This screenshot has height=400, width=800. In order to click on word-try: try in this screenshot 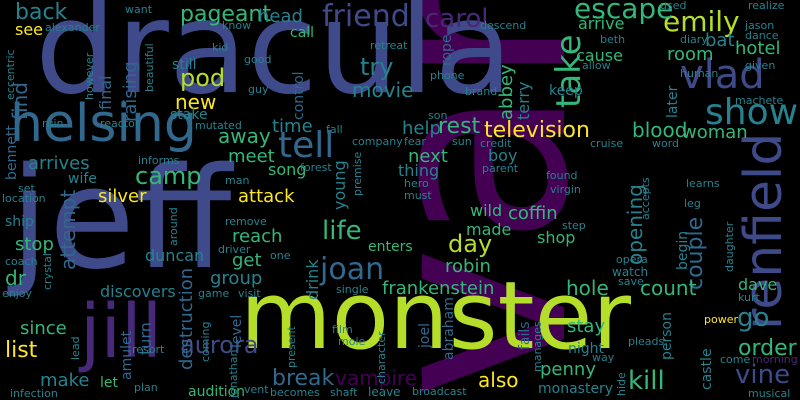, I will do `click(377, 67)`.